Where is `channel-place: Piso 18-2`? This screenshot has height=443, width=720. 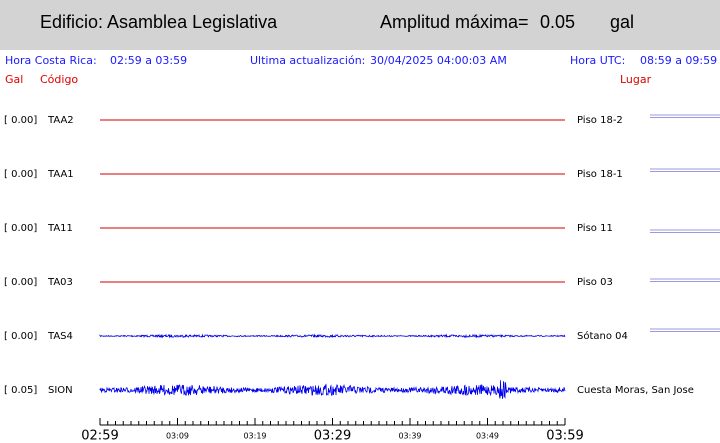
channel-place: Piso 18-2 is located at coordinates (600, 120).